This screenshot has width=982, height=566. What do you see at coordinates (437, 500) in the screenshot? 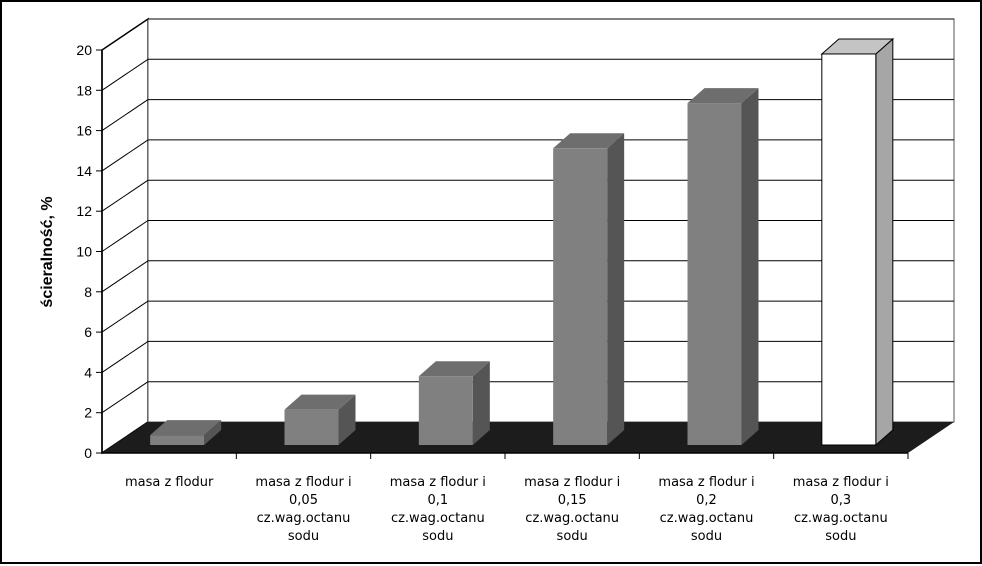
I see `x-category-label: 0,1` at bounding box center [437, 500].